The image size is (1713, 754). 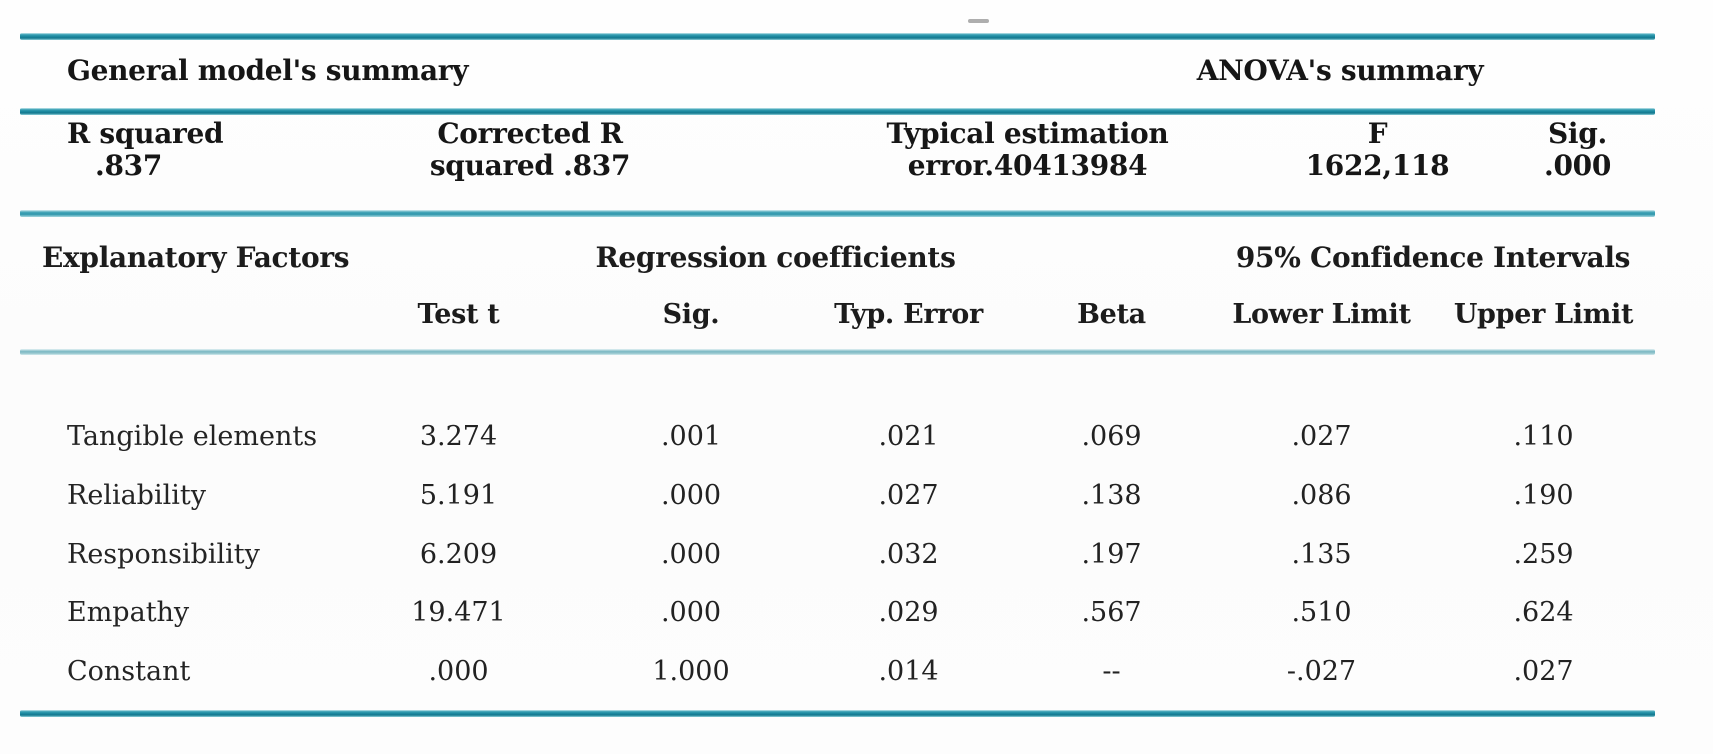 I want to click on beta-value: .069, so click(x=1111, y=436).